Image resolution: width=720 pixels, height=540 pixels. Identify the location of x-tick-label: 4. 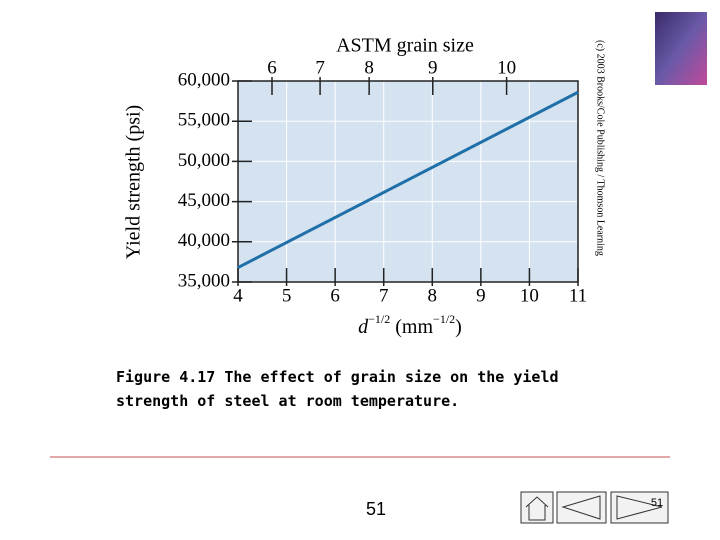
(238, 295).